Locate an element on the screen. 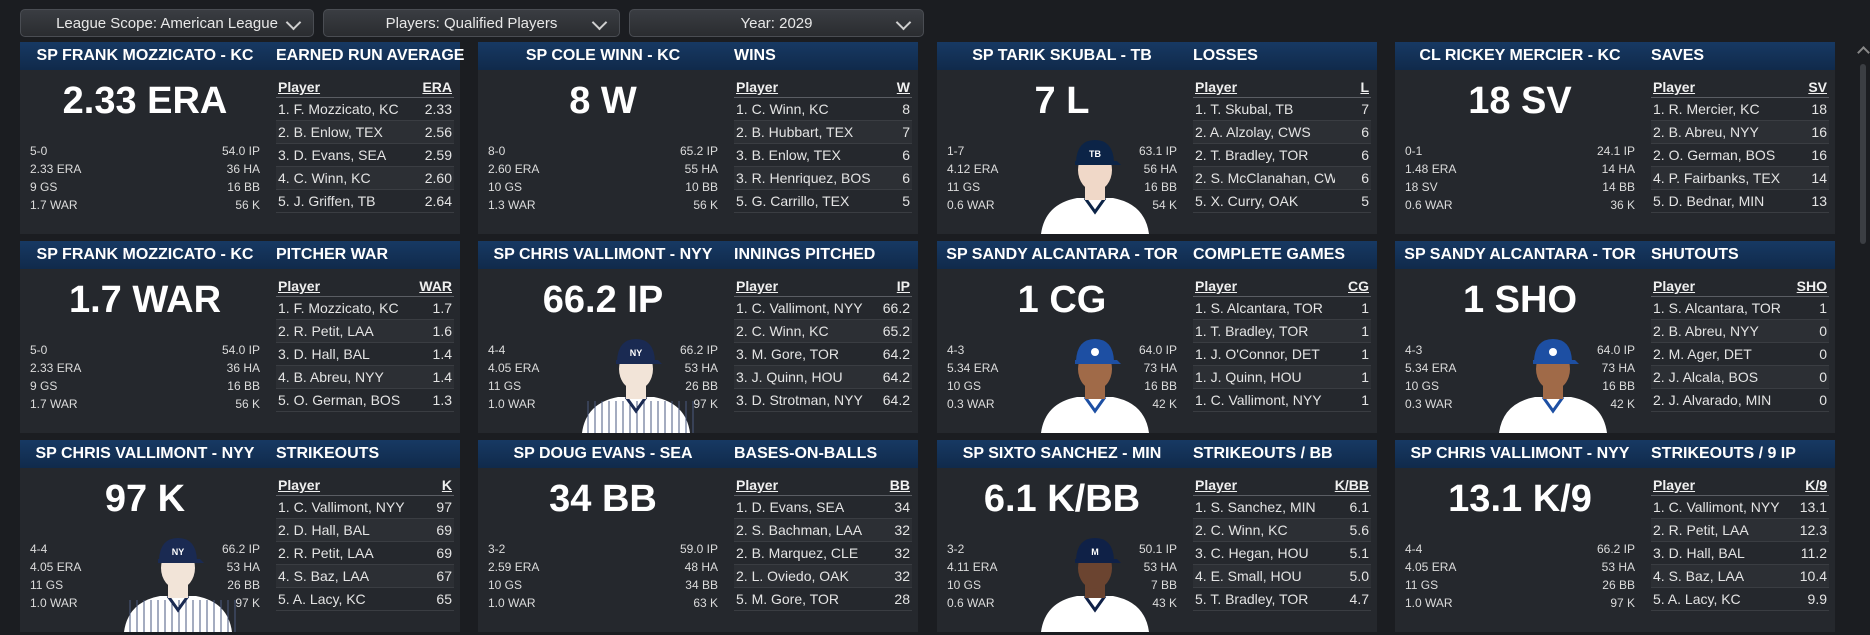 This screenshot has width=1870, height=635. table-row: 1. F. Mozzicato, KC 2.33 is located at coordinates (365, 109).